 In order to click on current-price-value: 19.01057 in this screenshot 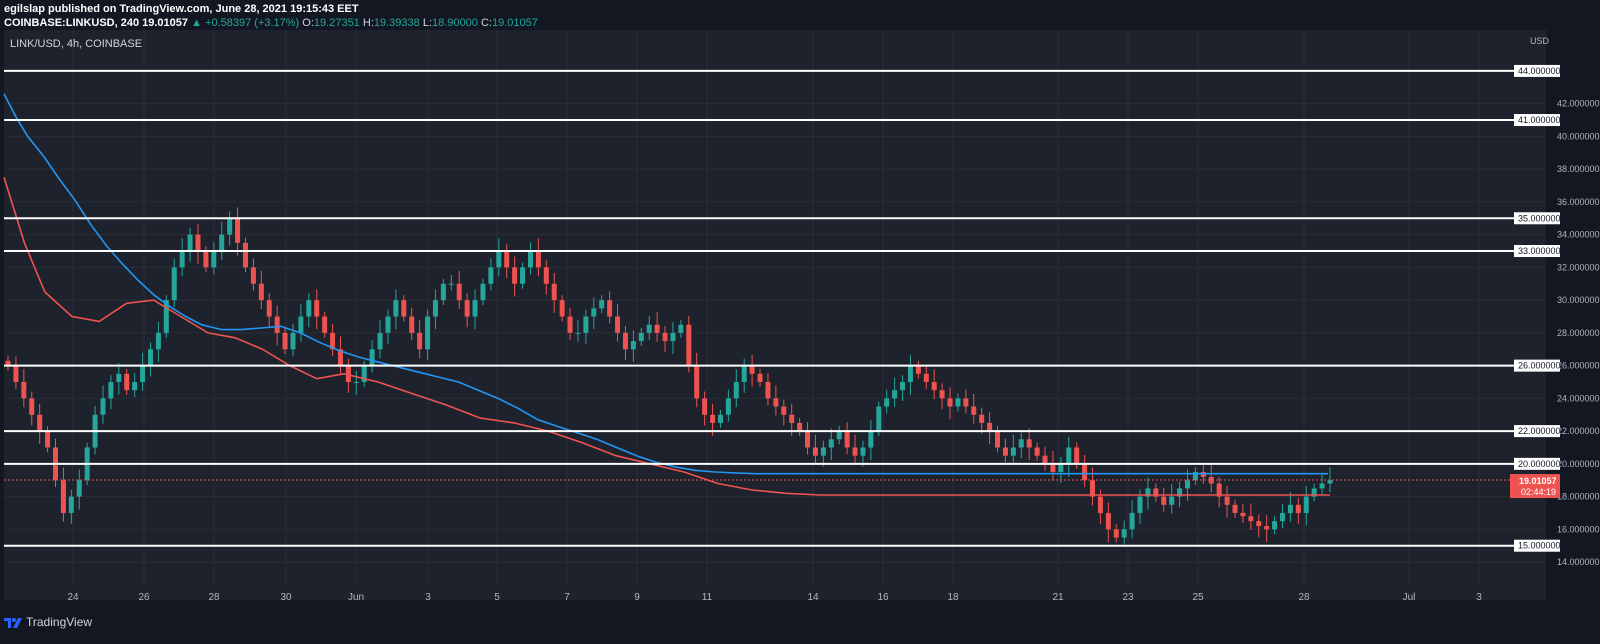, I will do `click(1538, 481)`.